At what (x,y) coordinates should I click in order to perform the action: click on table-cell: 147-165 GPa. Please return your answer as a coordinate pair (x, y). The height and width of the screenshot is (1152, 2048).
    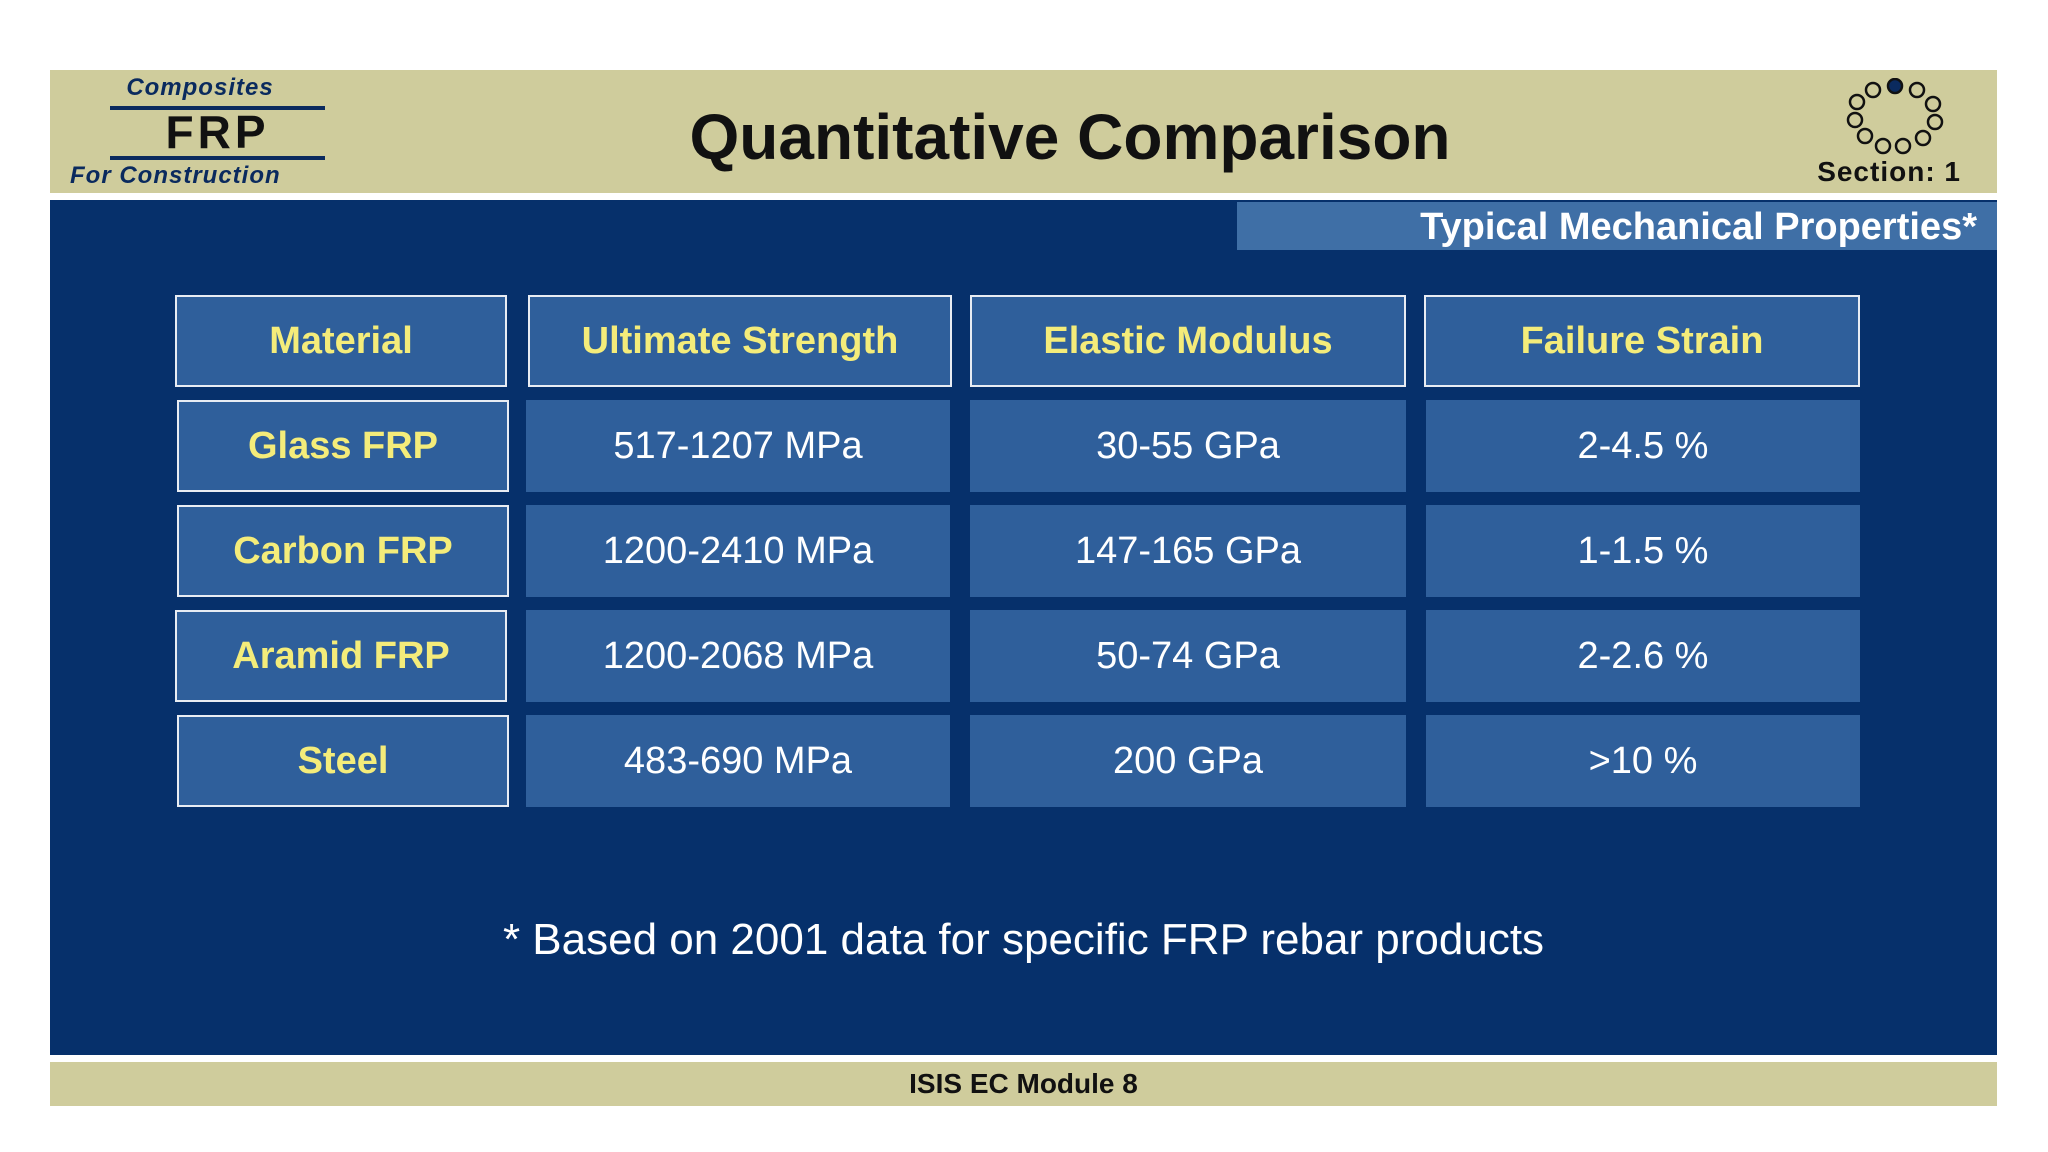
    Looking at the image, I should click on (1188, 551).